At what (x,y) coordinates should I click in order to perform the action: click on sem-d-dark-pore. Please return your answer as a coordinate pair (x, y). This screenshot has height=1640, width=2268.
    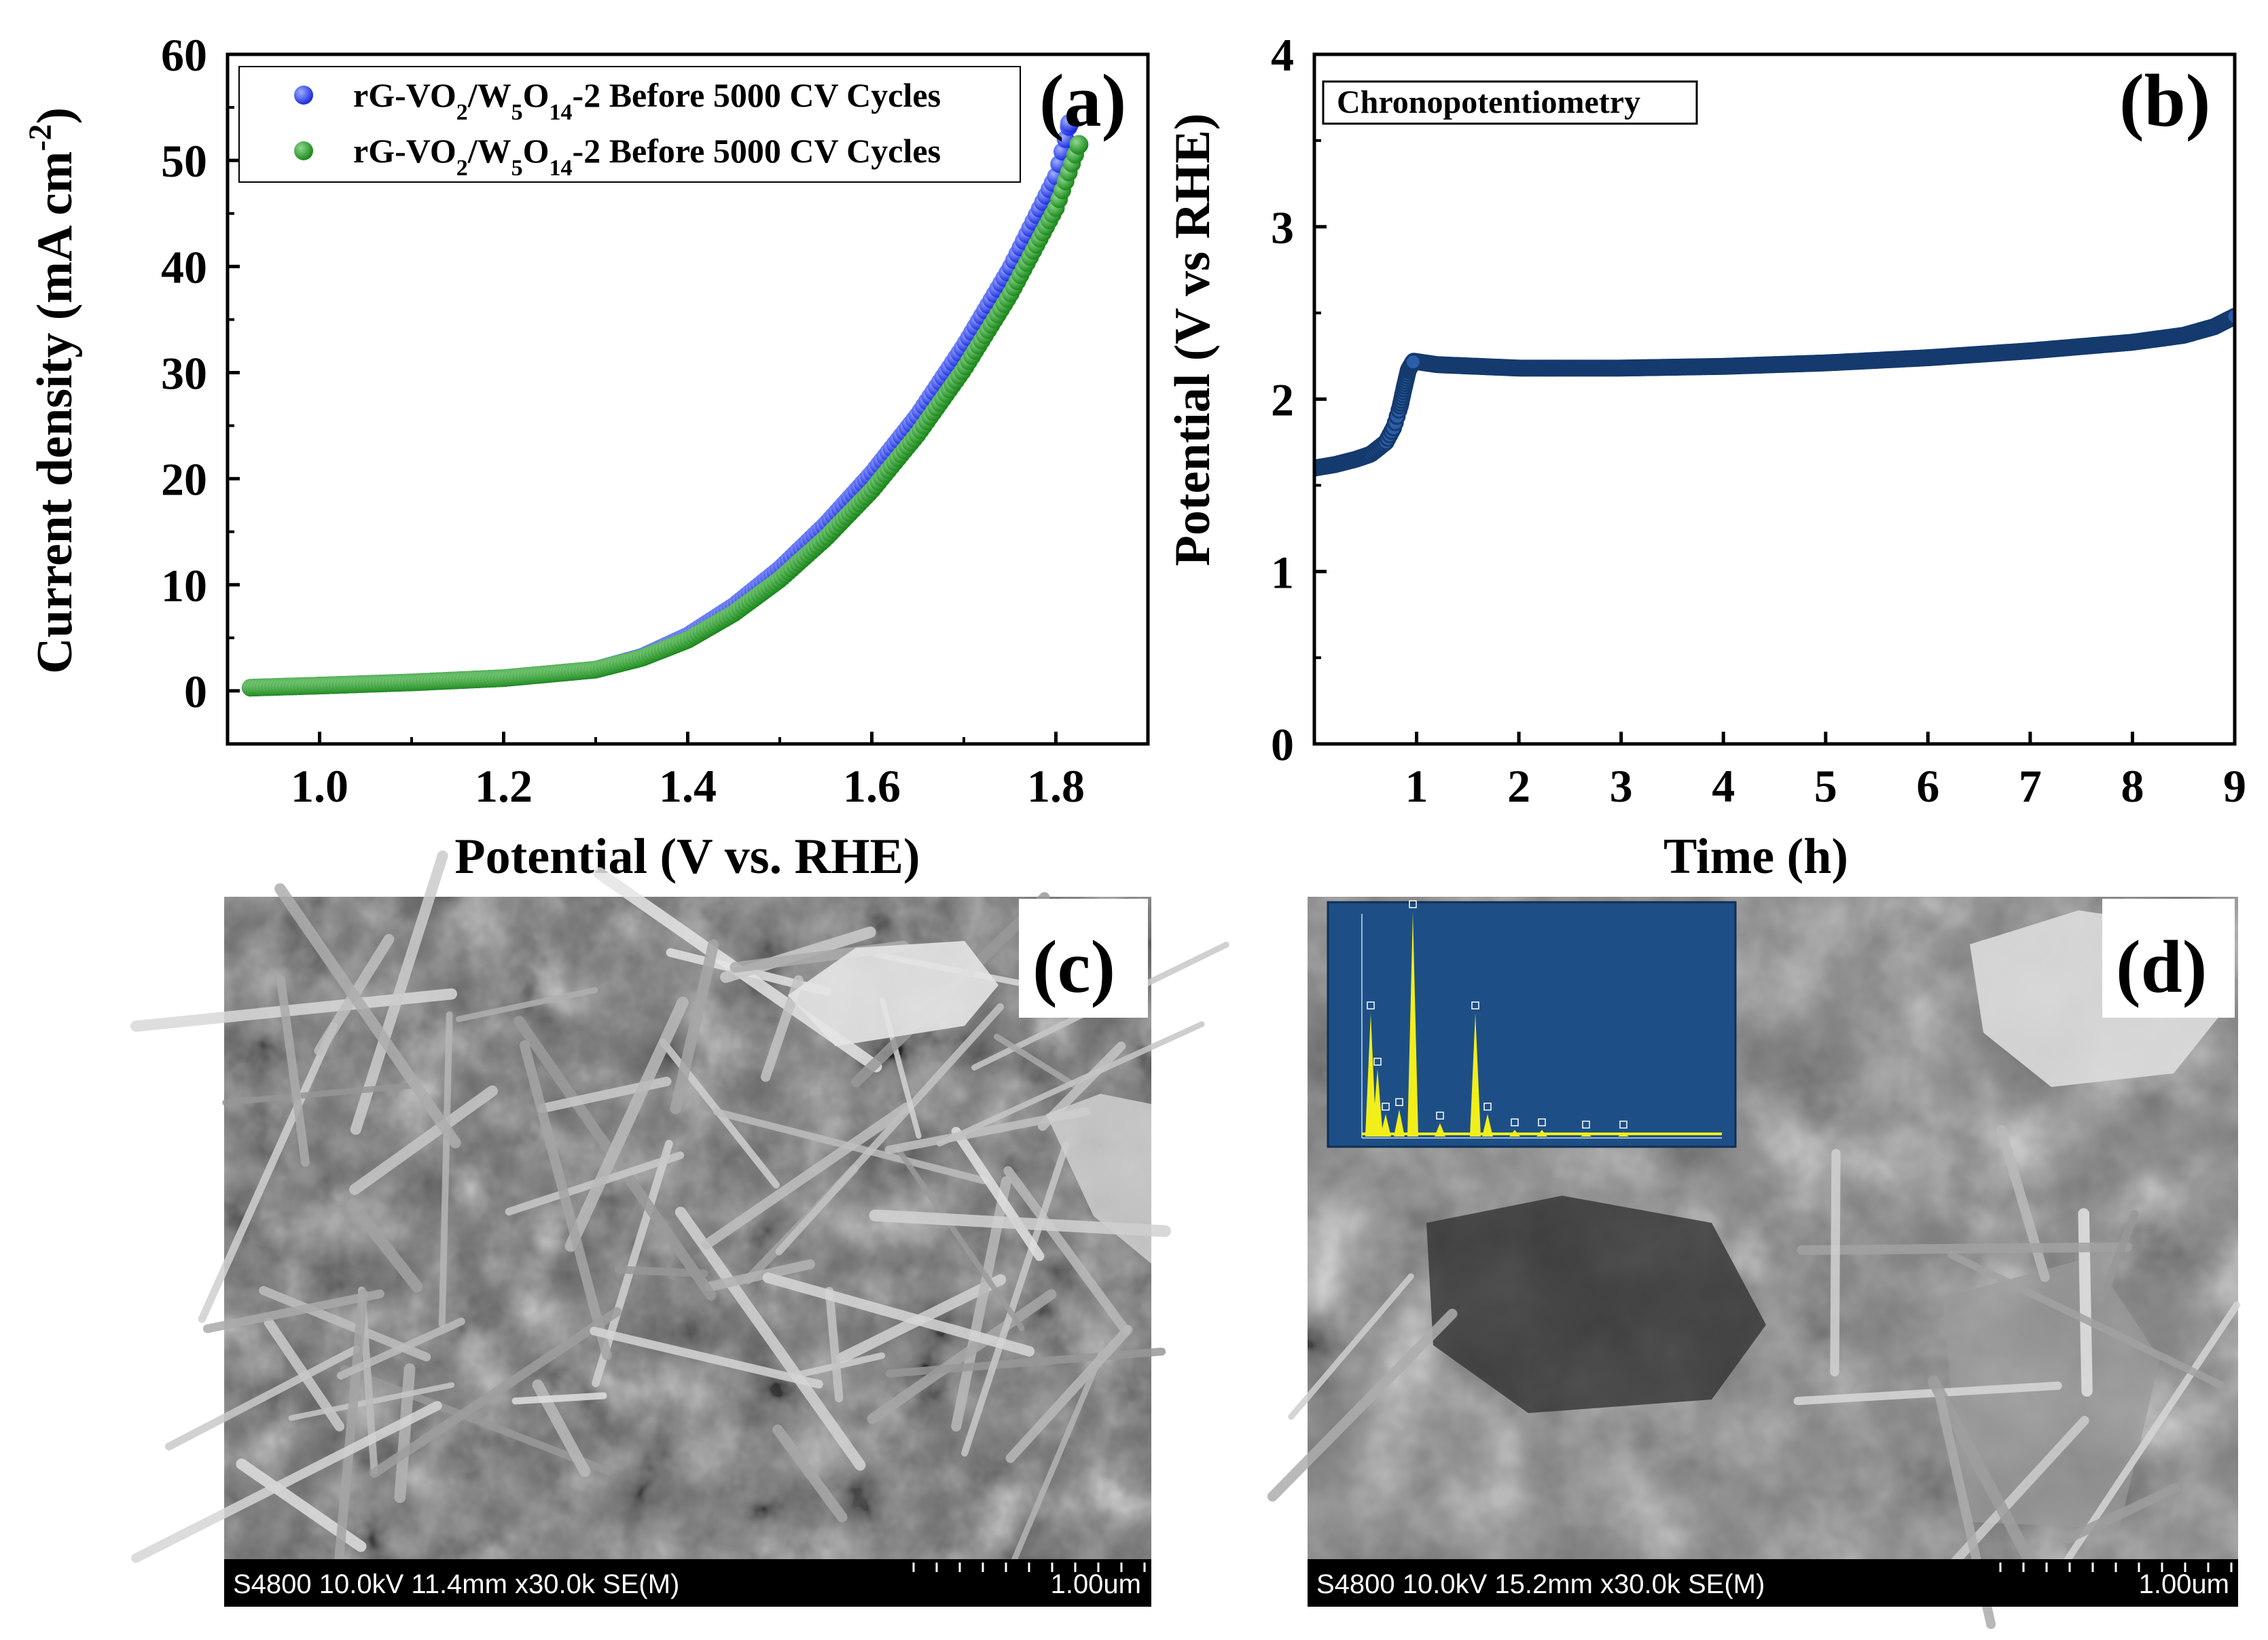
    Looking at the image, I should click on (1596, 1304).